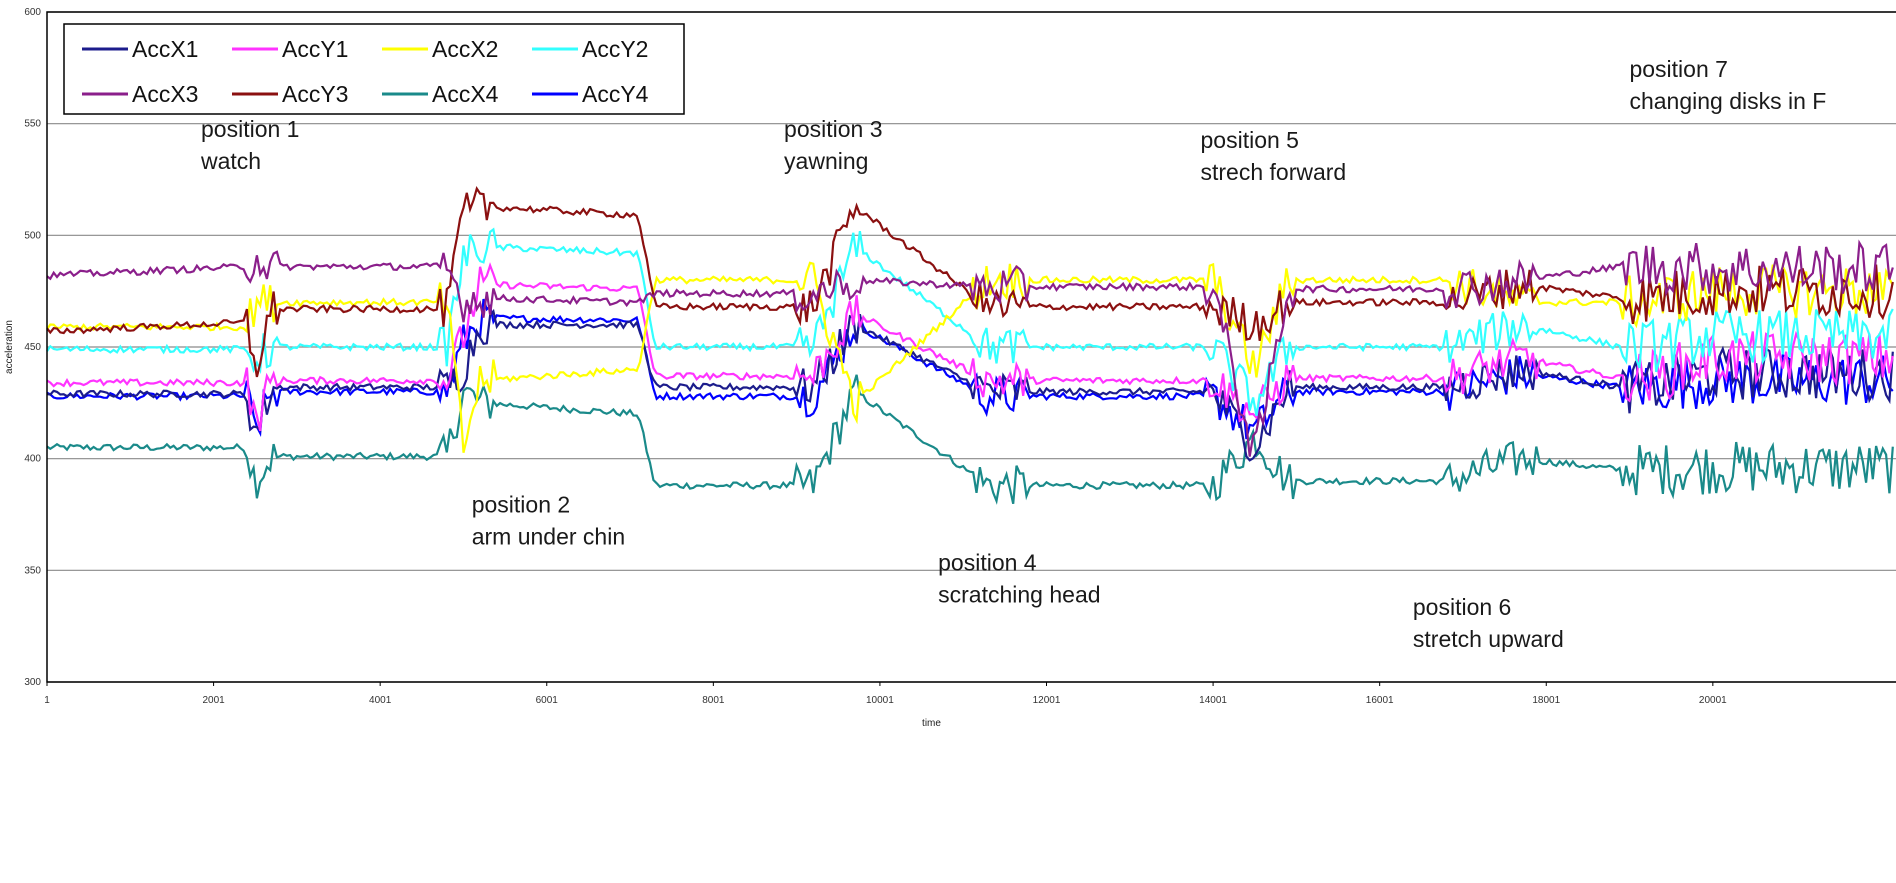 This screenshot has width=1896, height=883. I want to click on x-tick-label: 20001, so click(1713, 700).